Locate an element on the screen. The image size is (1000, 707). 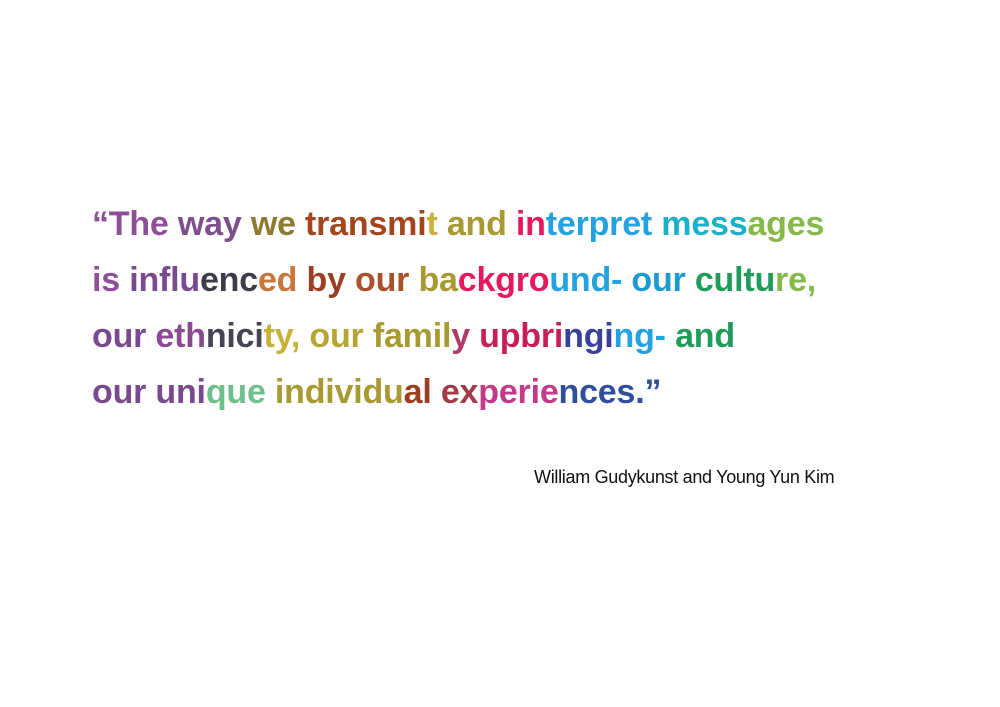
quote-segment: ba is located at coordinates (438, 280).